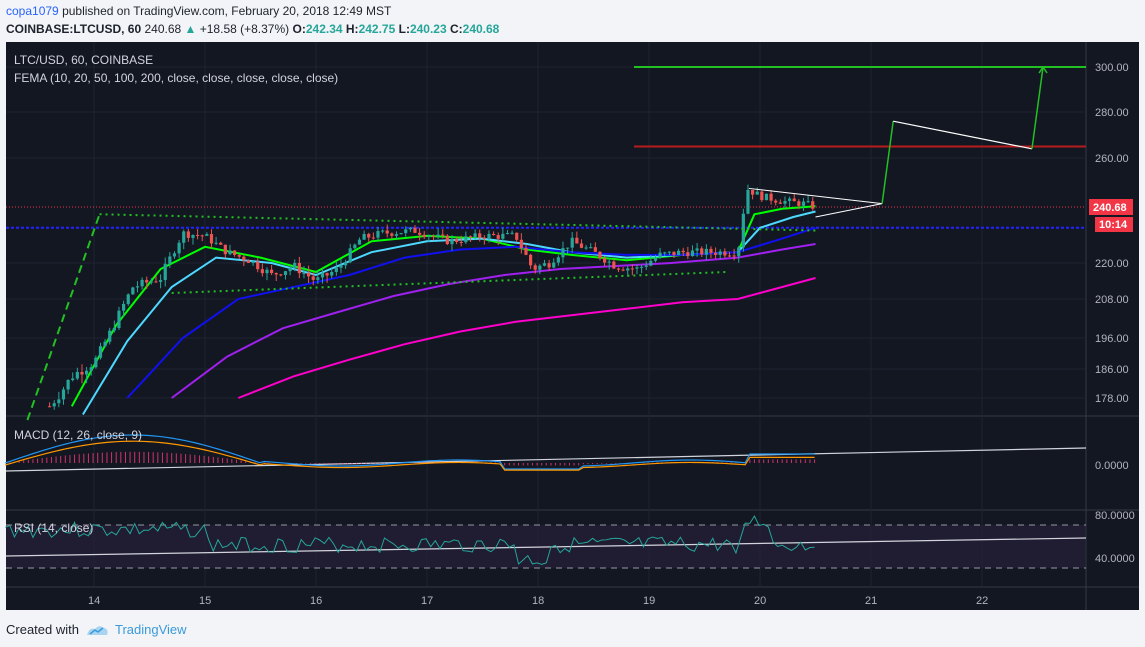 Image resolution: width=1145 pixels, height=647 pixels. Describe the element at coordinates (1112, 300) in the screenshot. I see `price-tick-label: 208.00` at that location.